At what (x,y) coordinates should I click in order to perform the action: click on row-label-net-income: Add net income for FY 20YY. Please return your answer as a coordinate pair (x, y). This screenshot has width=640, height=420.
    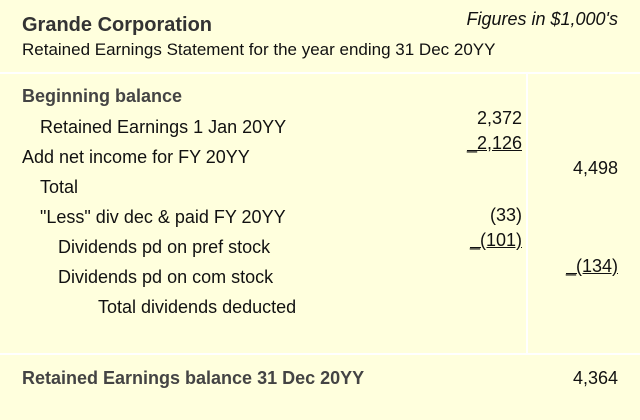
    Looking at the image, I should click on (136, 157).